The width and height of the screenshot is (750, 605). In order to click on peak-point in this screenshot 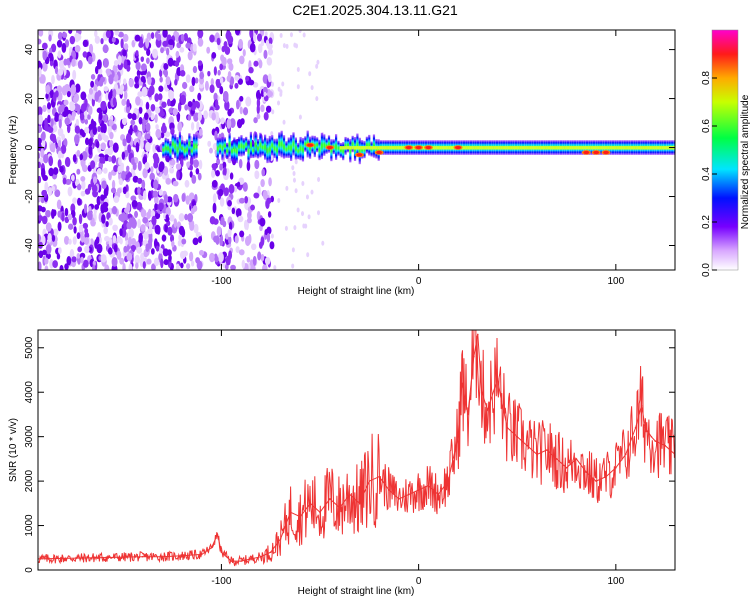, I will do `click(458, 147)`.